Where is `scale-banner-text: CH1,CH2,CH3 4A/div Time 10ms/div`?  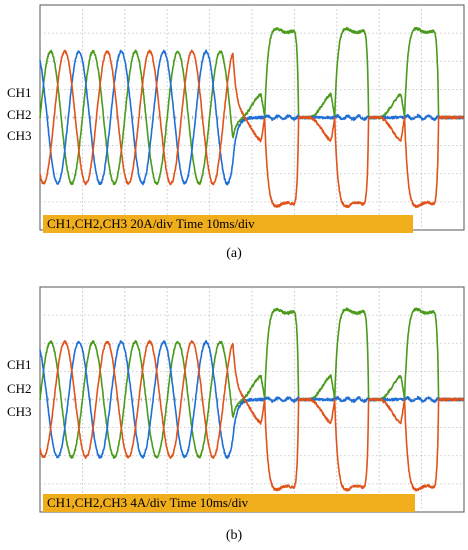 scale-banner-text: CH1,CH2,CH3 4A/div Time 10ms/div is located at coordinates (148, 502).